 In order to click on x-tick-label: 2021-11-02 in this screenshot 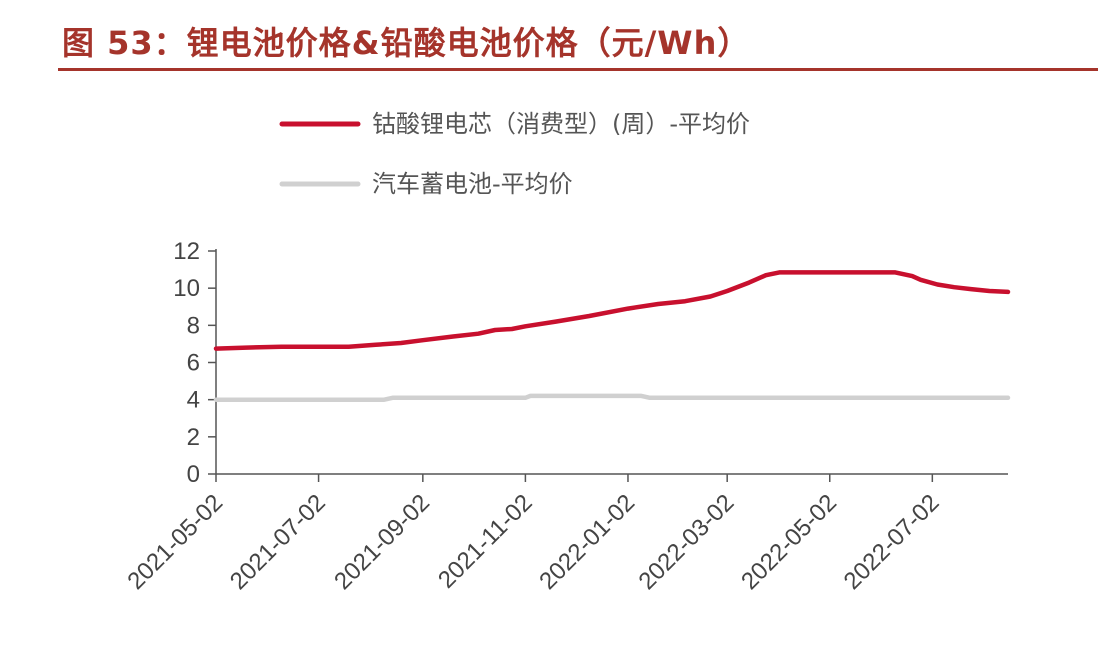, I will do `click(485, 541)`.